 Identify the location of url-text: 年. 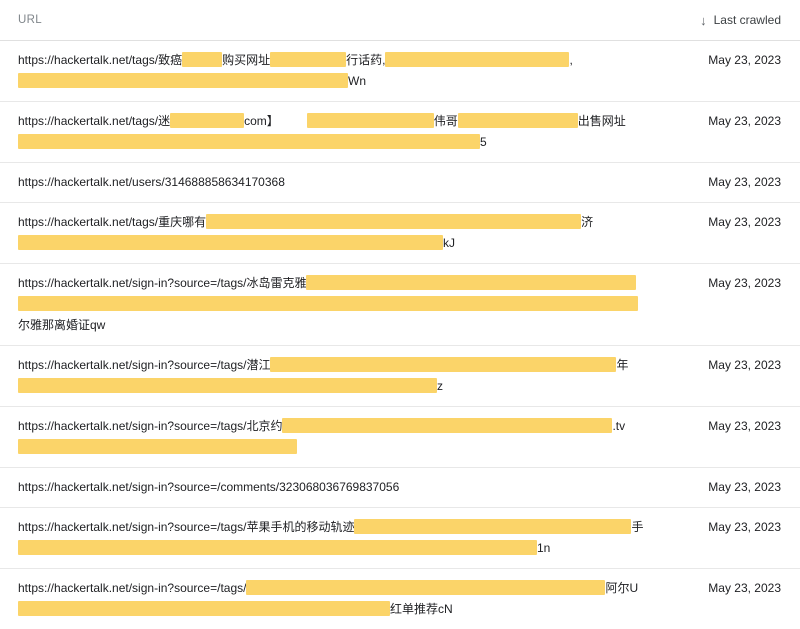
(622, 365).